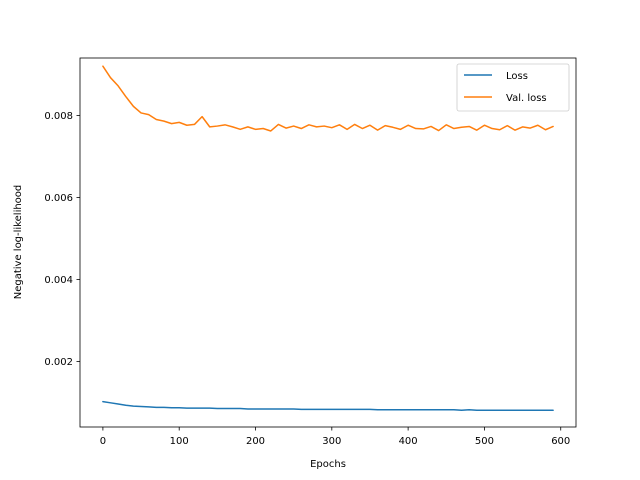 This screenshot has width=640, height=480. I want to click on y-axis-title: Negative log-likelihood, so click(18, 242).